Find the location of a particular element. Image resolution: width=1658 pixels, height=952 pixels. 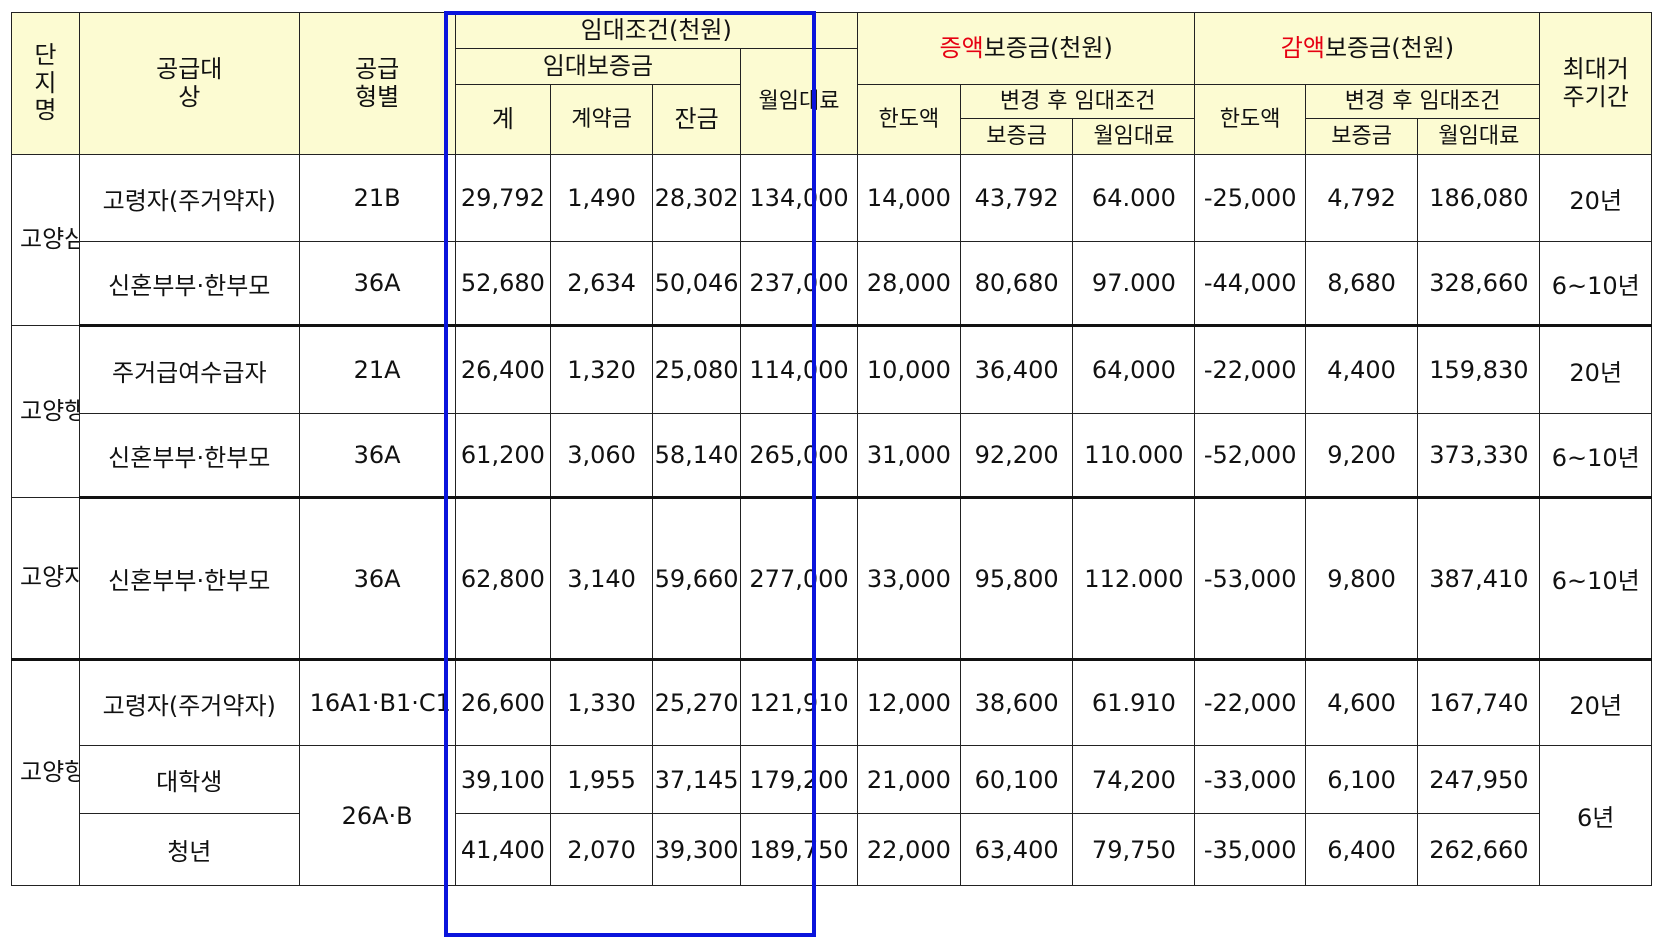

balance-payment: 58,140 is located at coordinates (697, 456).